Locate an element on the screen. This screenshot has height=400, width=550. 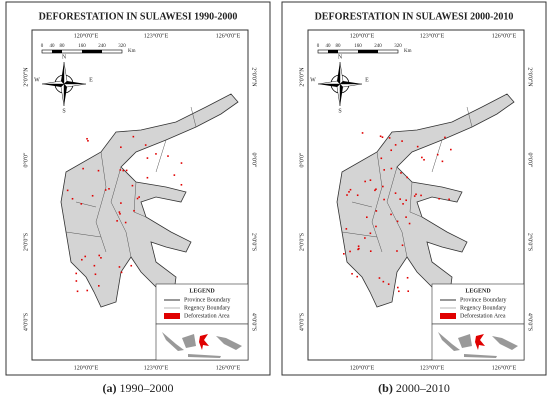
compass-e: E is located at coordinates (91, 80).